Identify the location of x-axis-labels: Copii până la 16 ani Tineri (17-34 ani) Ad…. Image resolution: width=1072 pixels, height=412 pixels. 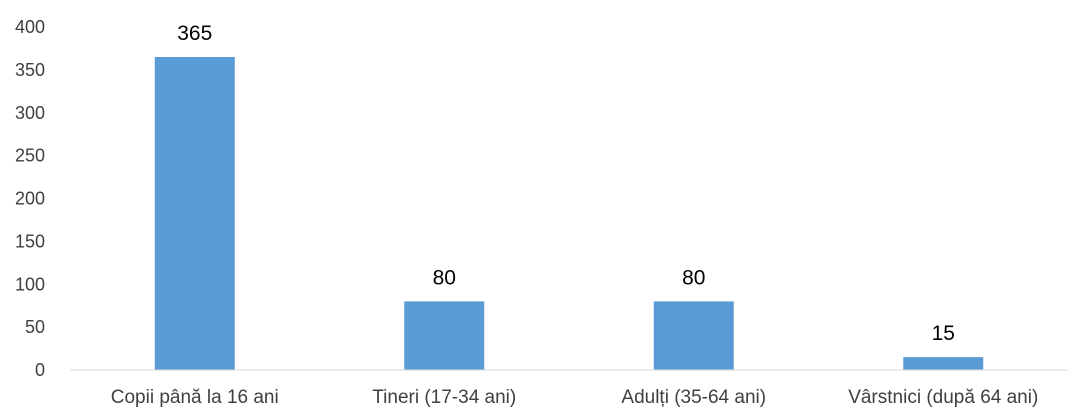
(575, 397).